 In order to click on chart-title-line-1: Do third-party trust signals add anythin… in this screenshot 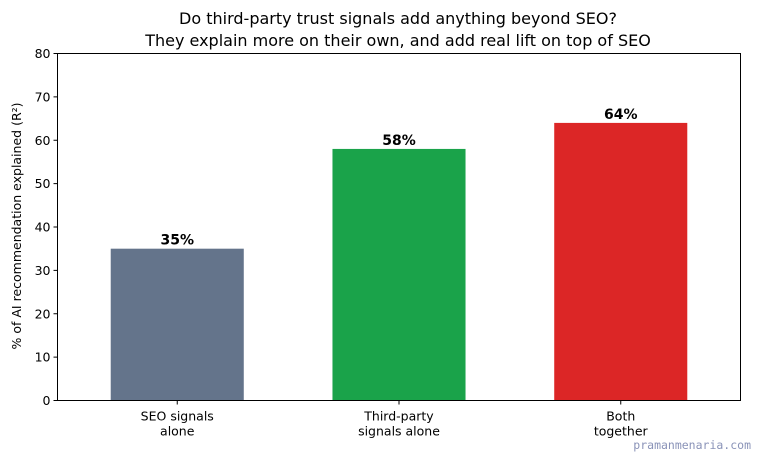, I will do `click(398, 18)`.